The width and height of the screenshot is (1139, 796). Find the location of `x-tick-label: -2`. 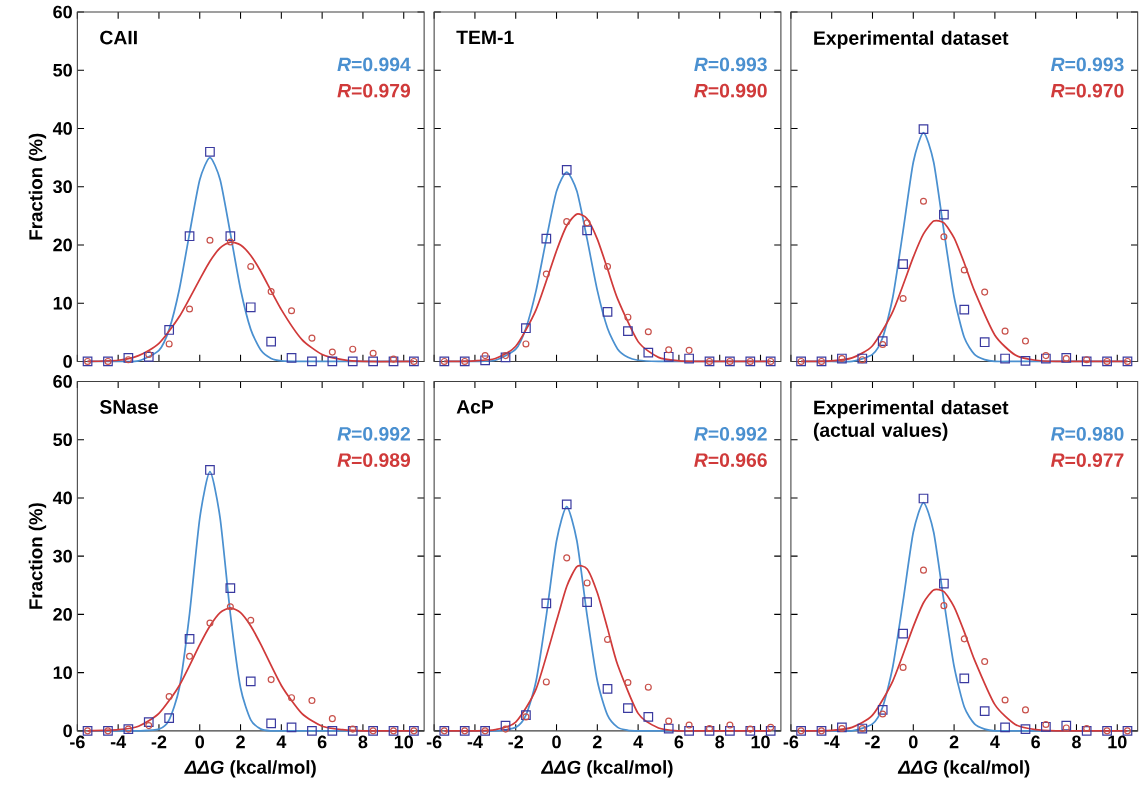

x-tick-label: -2 is located at coordinates (515, 742).